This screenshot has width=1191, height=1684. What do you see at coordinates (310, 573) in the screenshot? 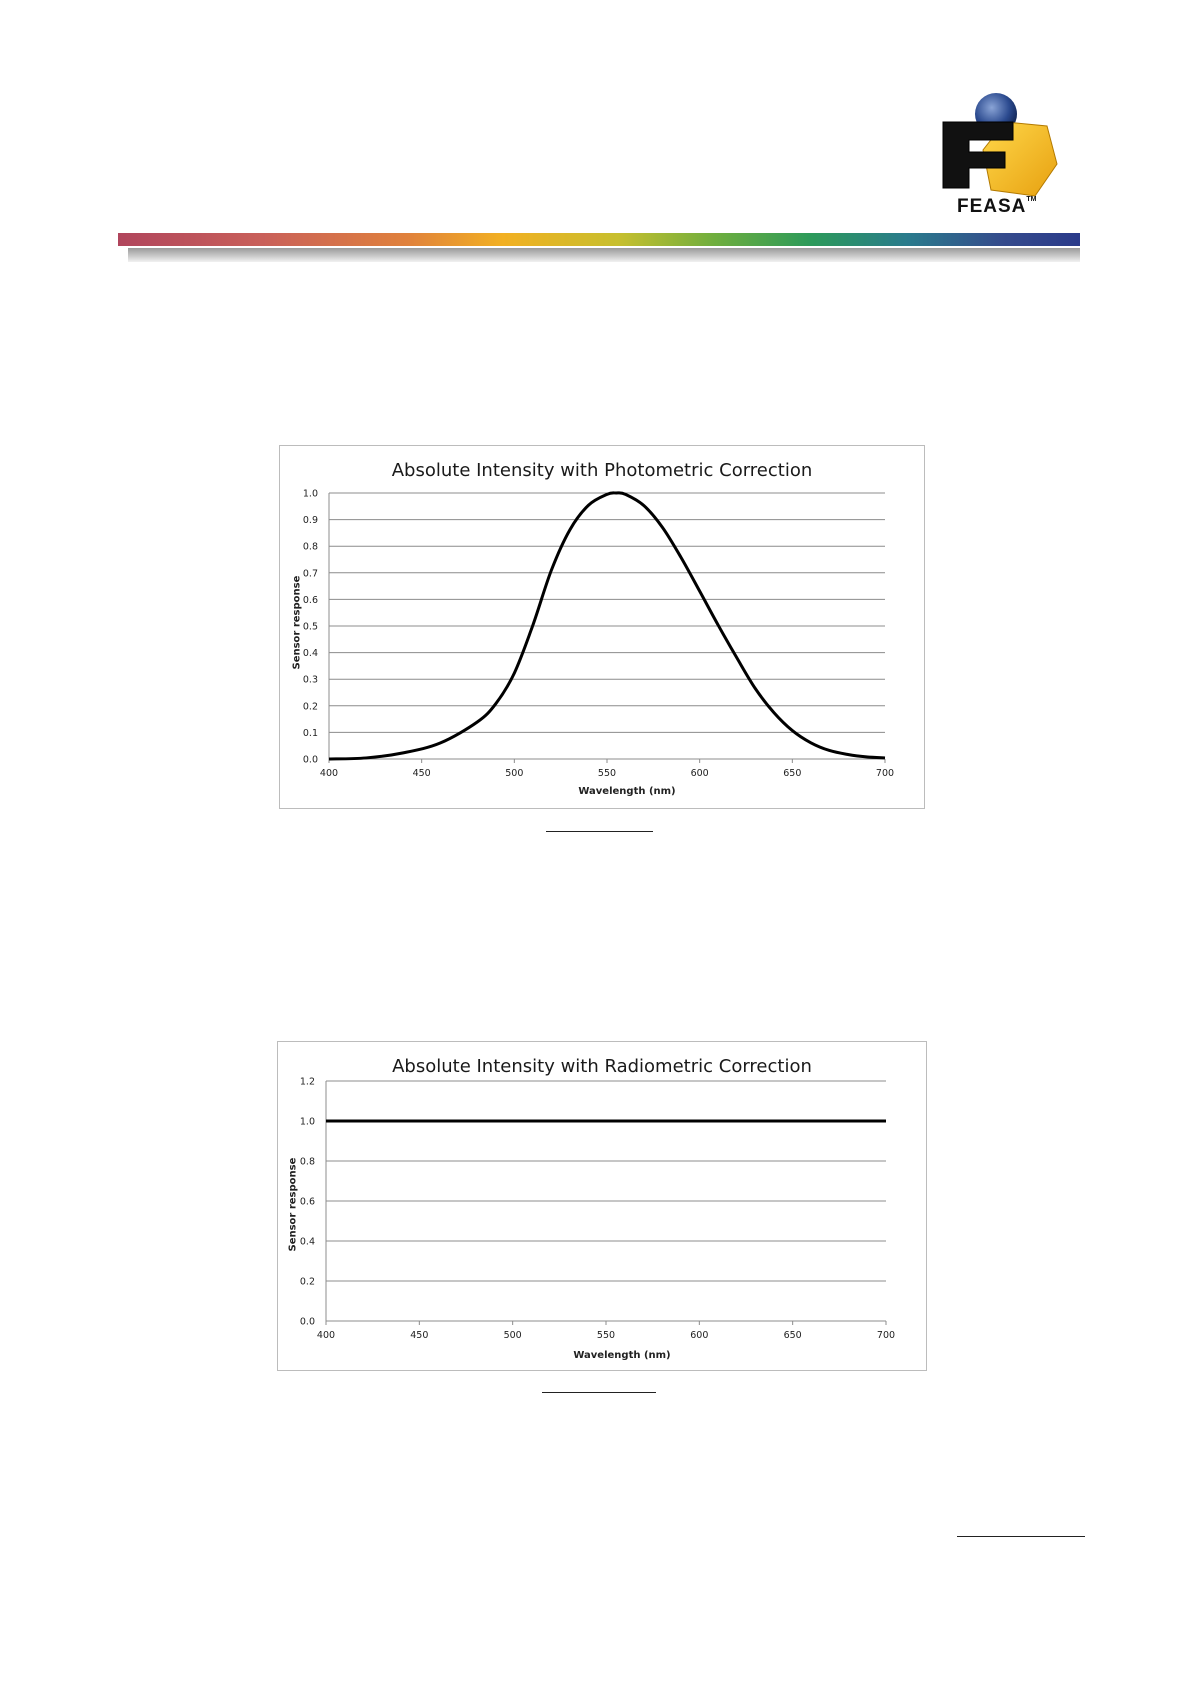
I see `y-tick-label: 0.7` at bounding box center [310, 573].